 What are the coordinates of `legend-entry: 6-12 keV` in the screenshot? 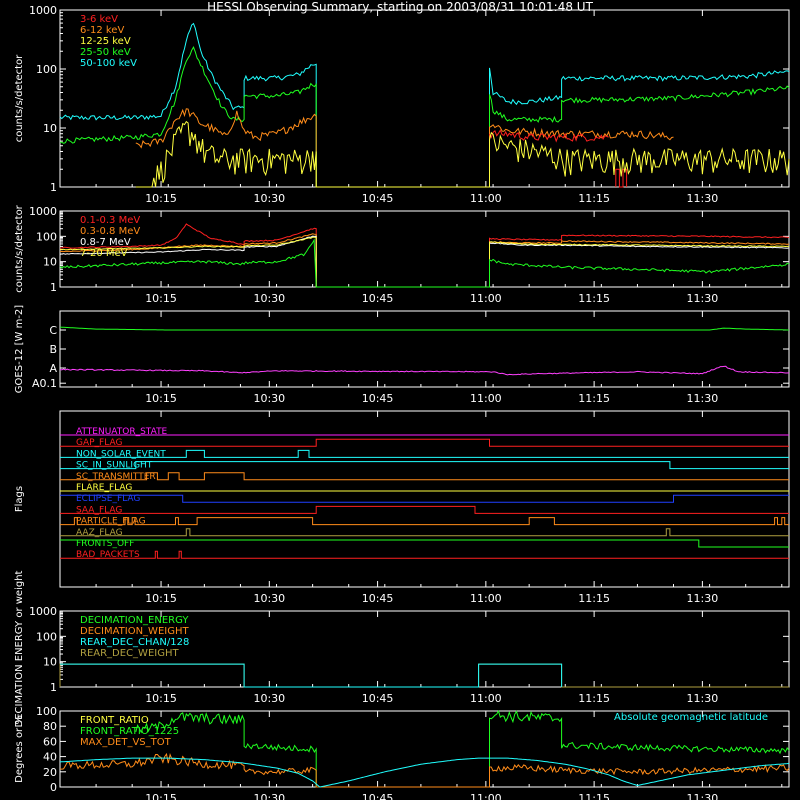 It's located at (102, 30).